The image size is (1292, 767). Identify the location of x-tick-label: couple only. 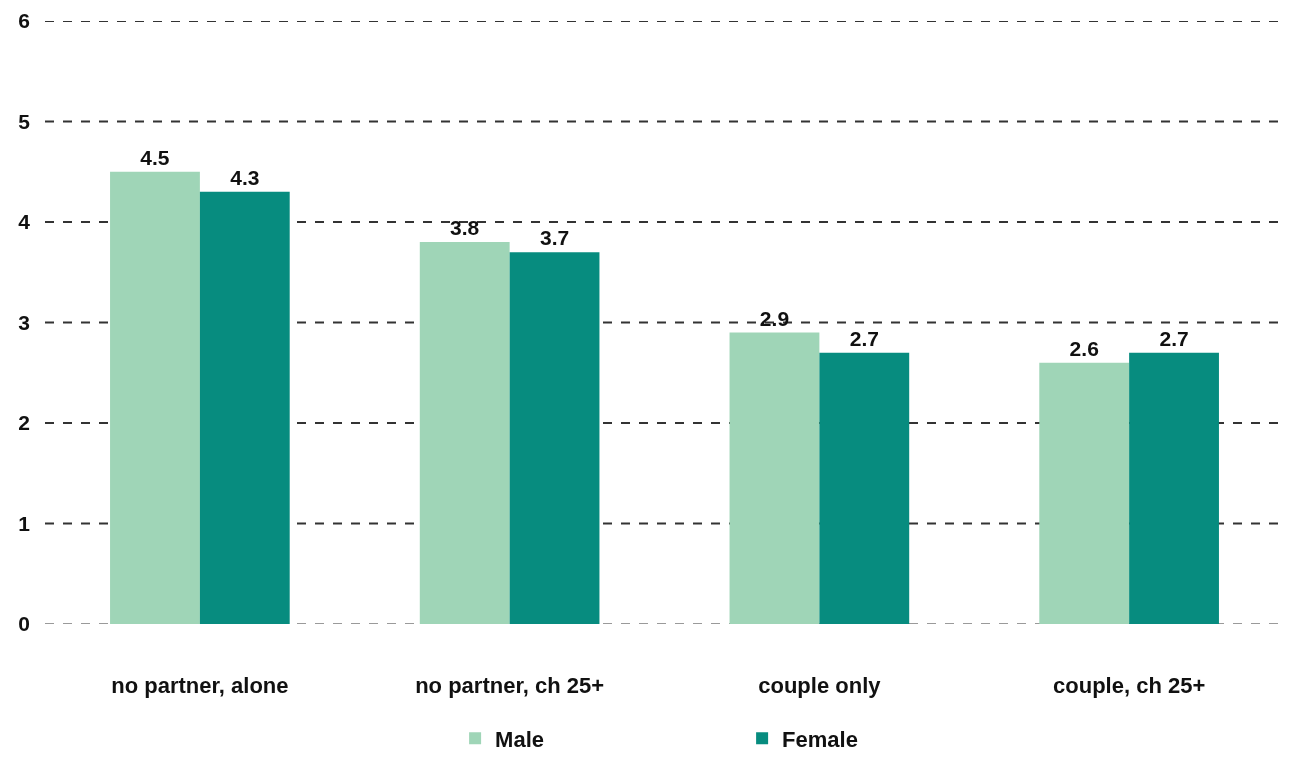
(820, 685).